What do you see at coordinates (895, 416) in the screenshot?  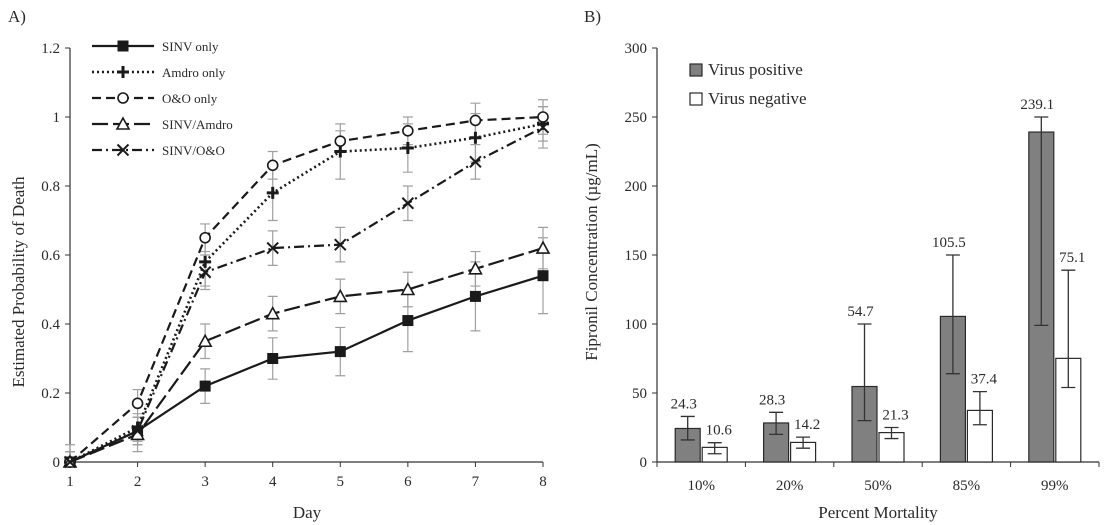 I see `data-label: 21.3` at bounding box center [895, 416].